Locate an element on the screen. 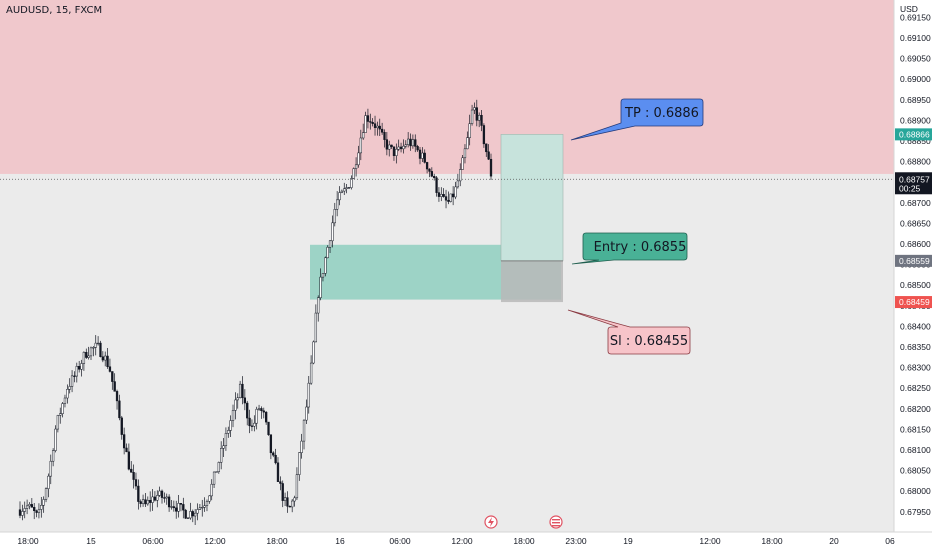 This screenshot has width=932, height=550. flag-stripe is located at coordinates (556, 526).